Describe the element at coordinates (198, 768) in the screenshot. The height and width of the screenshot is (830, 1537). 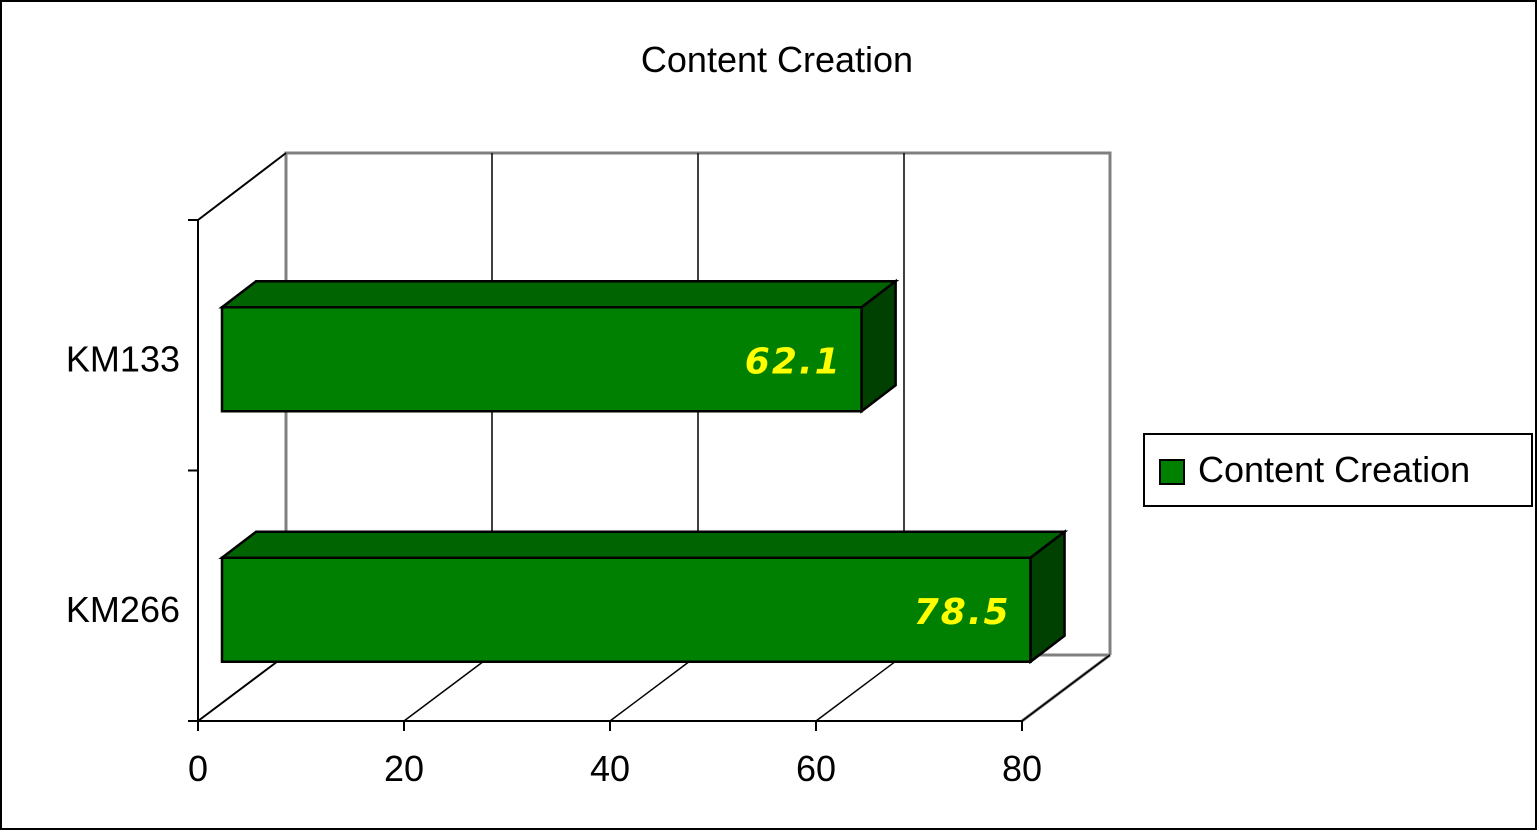
I see `x-tick-label: 0` at that location.